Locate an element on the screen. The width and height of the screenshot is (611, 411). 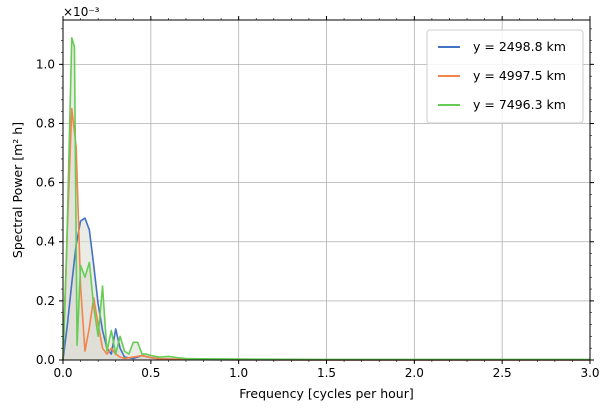
legend: y = 2498.8 km y = 4997.5 km y = 7496.3 km is located at coordinates (505, 76).